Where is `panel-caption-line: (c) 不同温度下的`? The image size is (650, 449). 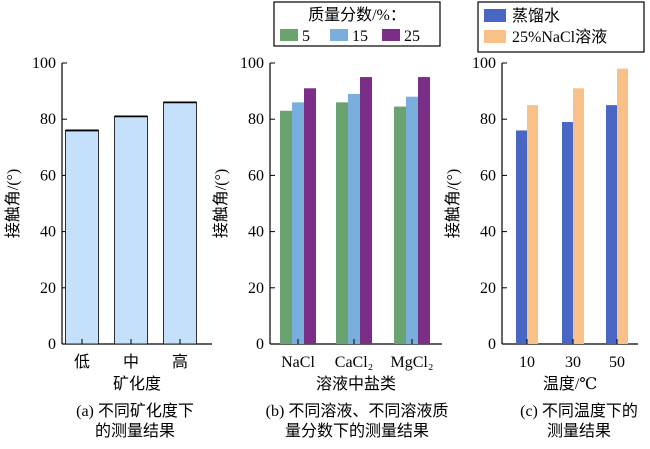 panel-caption-line: (c) 不同温度下的 is located at coordinates (579, 411).